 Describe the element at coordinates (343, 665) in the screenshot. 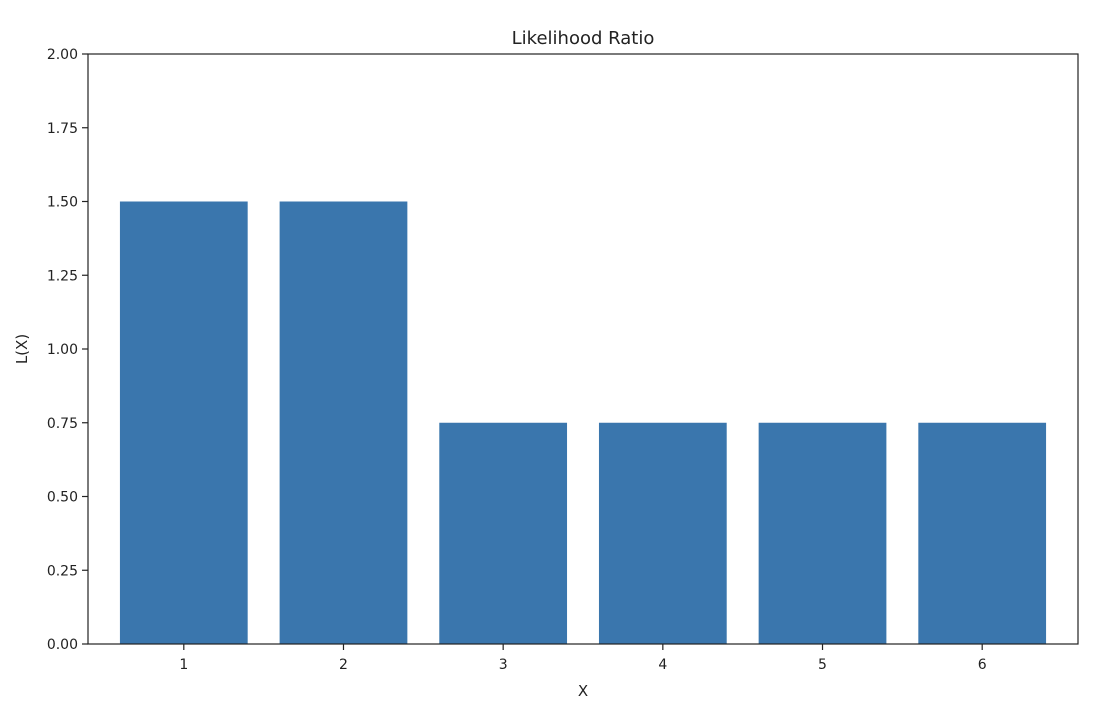

I see `x-tick-label: 2` at that location.